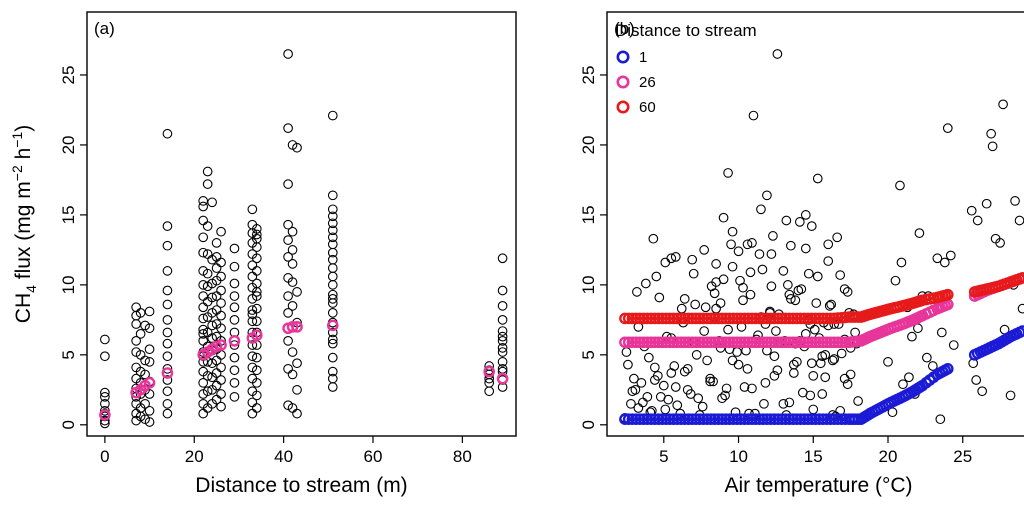  Describe the element at coordinates (588, 144) in the screenshot. I see `y-tick-label: 20` at that location.